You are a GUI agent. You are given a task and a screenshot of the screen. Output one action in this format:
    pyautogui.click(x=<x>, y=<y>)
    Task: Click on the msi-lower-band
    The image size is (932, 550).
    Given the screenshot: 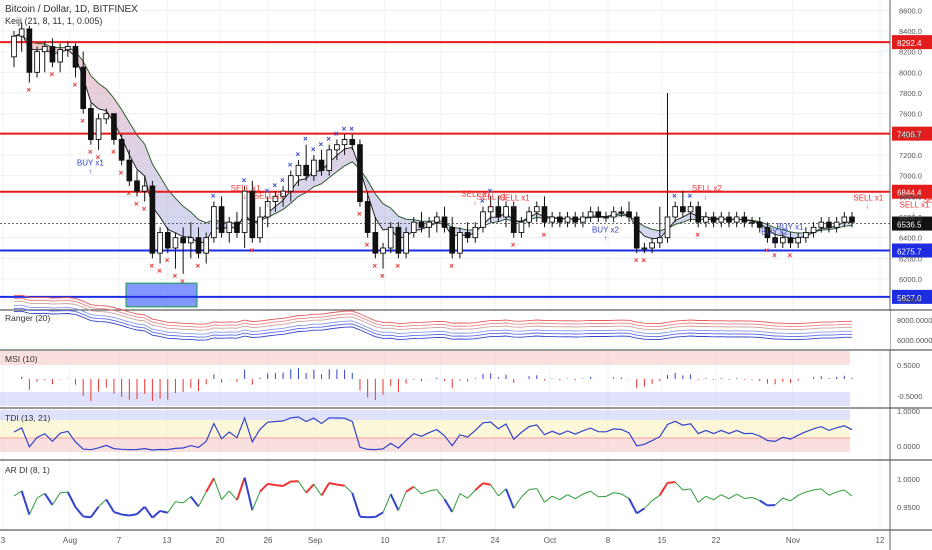 What is the action you would take?
    pyautogui.click(x=425, y=399)
    